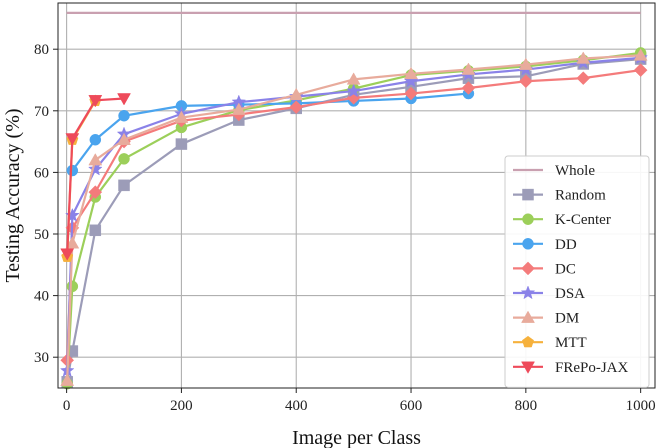 The width and height of the screenshot is (664, 448). I want to click on legend-item-frepo-jax: FRePo-JAX, so click(571, 368).